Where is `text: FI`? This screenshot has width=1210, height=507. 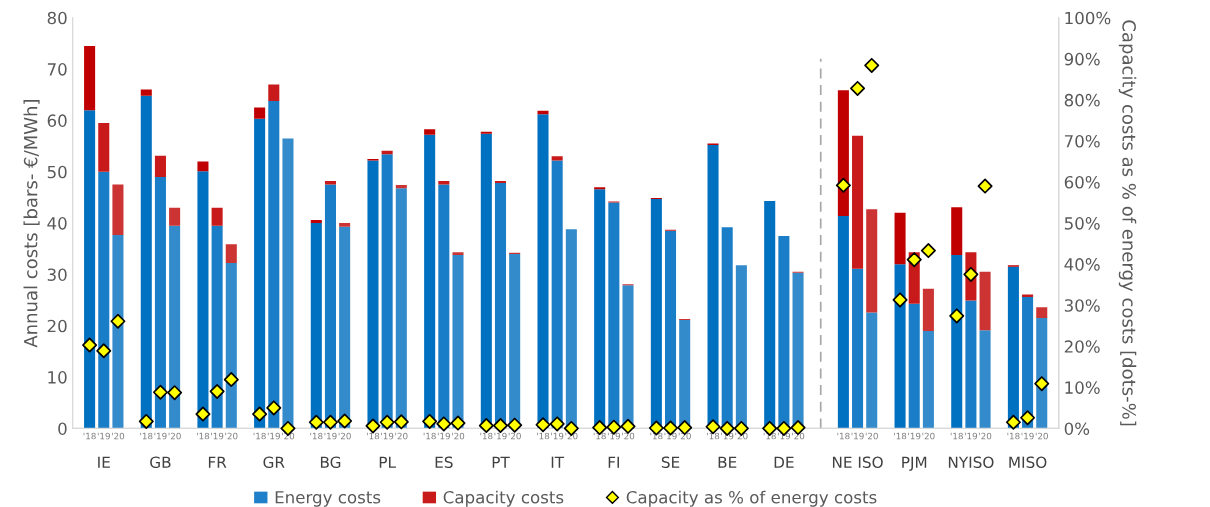 text: FI is located at coordinates (613, 462).